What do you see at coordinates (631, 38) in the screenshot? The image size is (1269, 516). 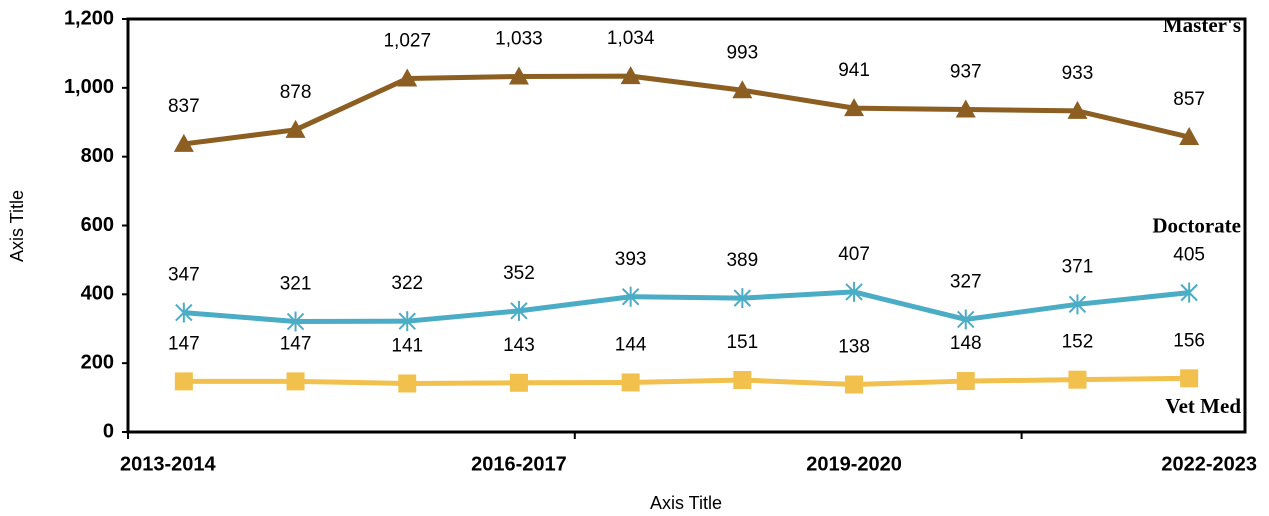 I see `data-label: 1,034` at bounding box center [631, 38].